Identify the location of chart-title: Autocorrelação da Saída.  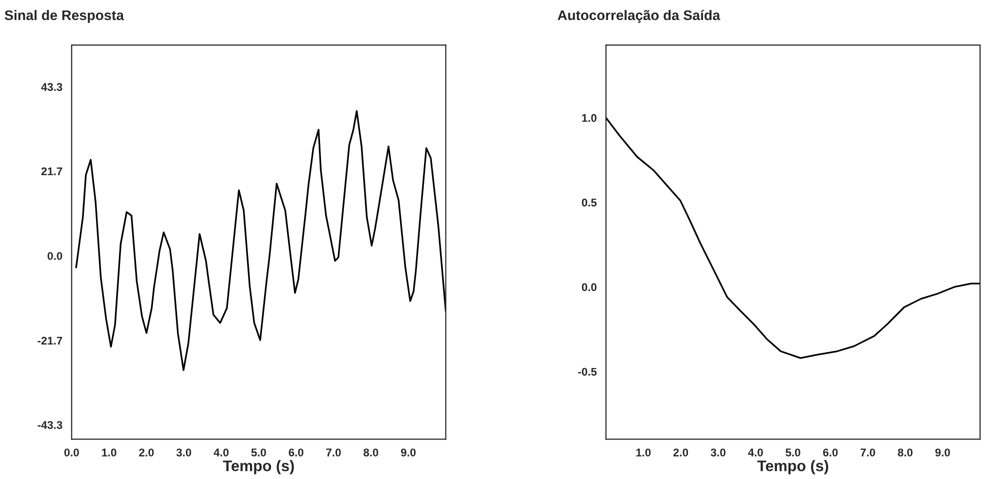
(639, 16).